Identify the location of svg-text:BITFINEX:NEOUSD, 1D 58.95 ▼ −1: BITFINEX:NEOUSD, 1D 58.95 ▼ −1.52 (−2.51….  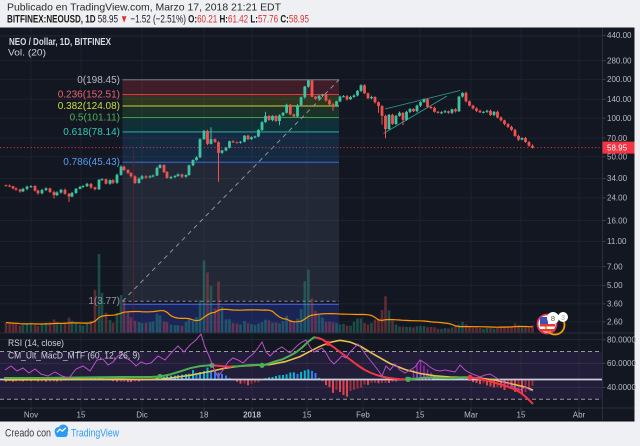
(158, 20).